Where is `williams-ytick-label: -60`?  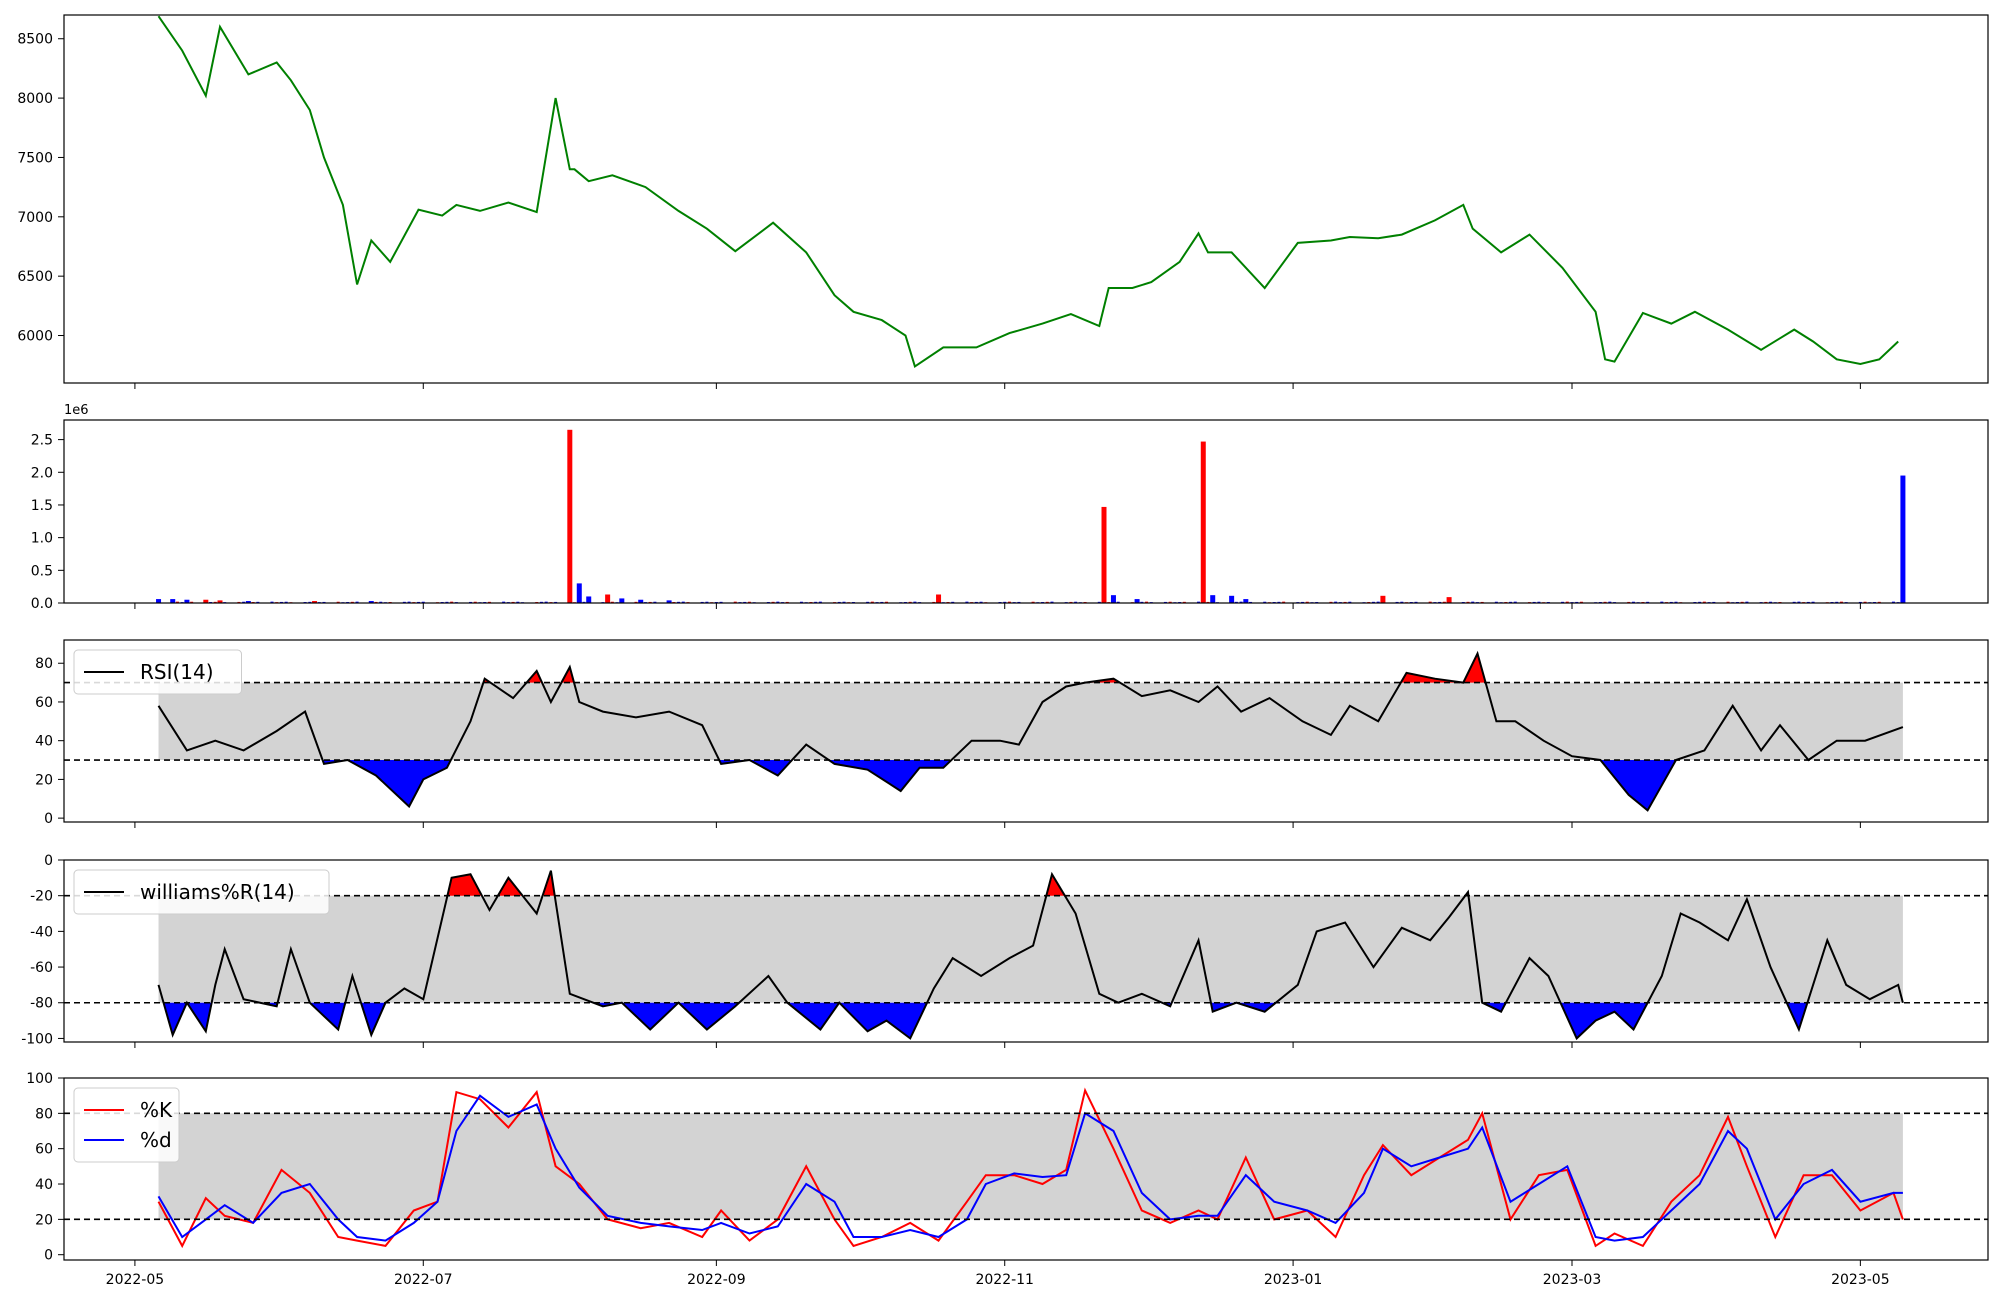 williams-ytick-label: -60 is located at coordinates (41, 968).